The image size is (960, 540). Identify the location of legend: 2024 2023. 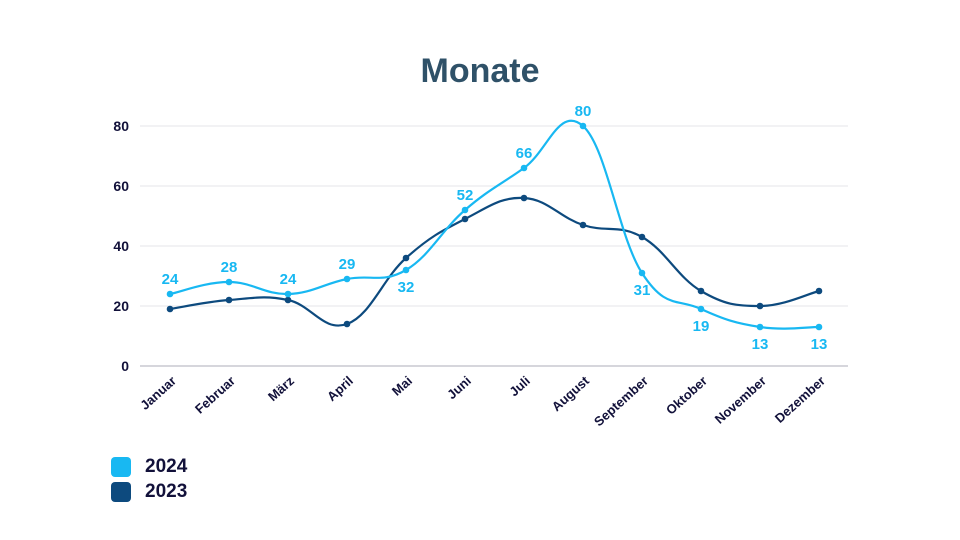
(149, 479).